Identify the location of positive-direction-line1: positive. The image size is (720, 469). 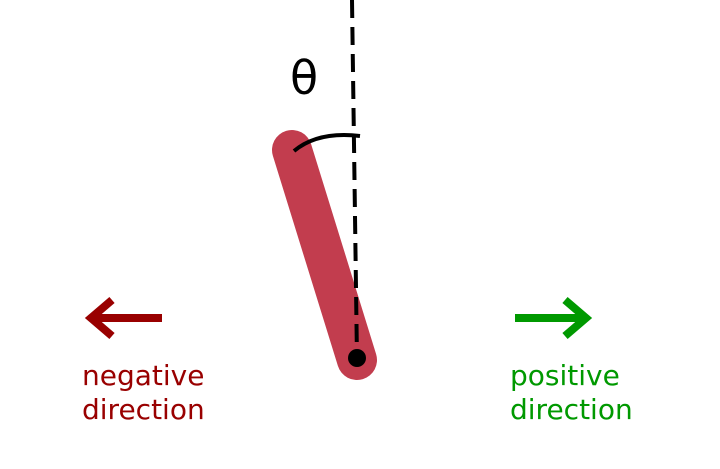
(565, 375).